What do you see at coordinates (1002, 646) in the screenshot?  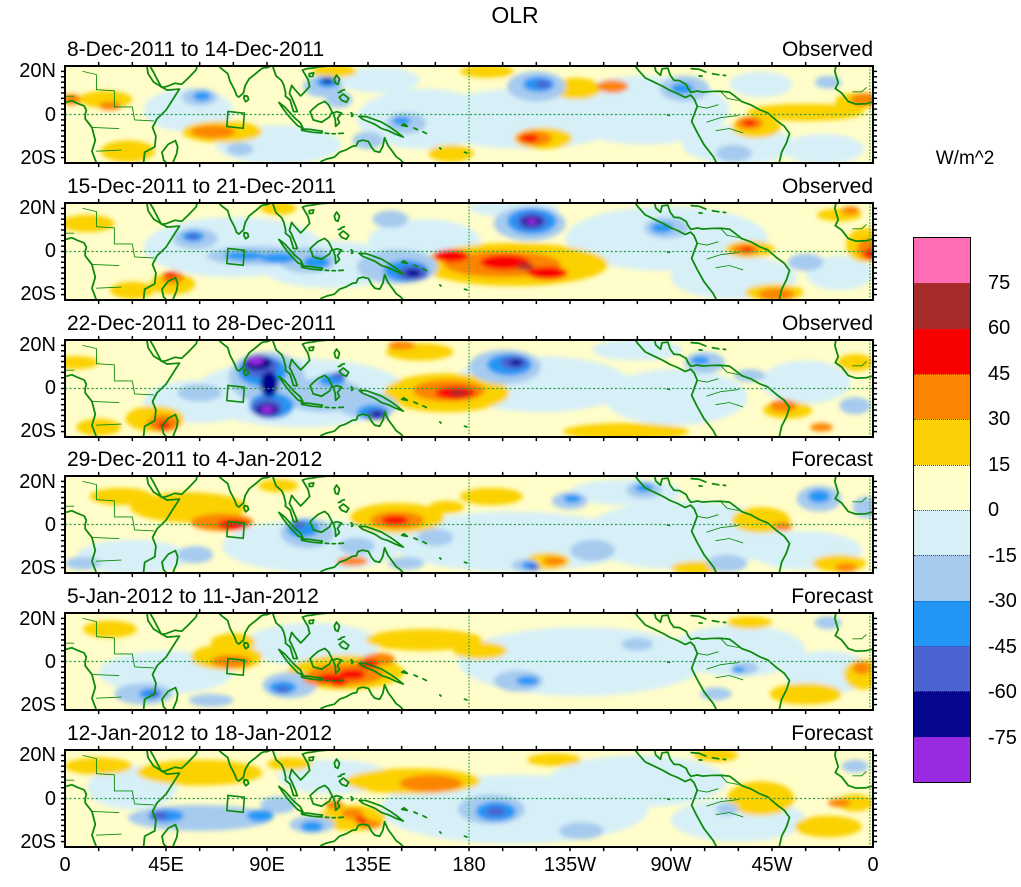 I see `colorbar-tick-label: -45` at bounding box center [1002, 646].